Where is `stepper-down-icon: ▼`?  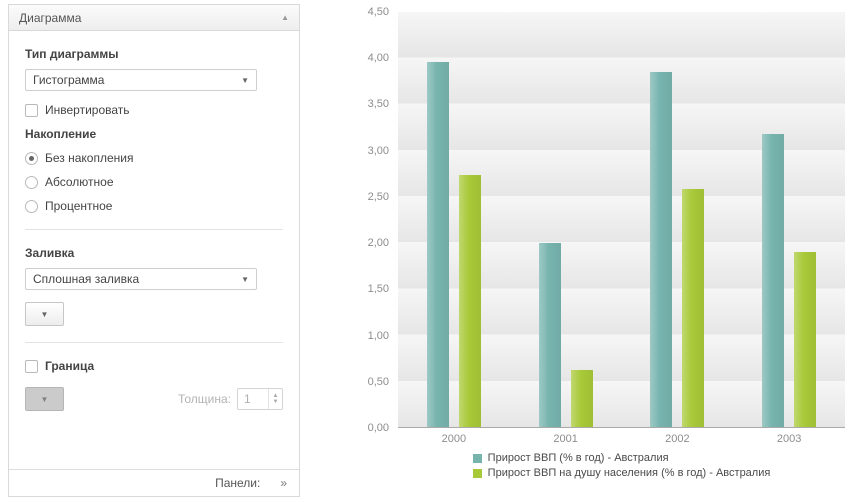
stepper-down-icon: ▼ is located at coordinates (275, 402).